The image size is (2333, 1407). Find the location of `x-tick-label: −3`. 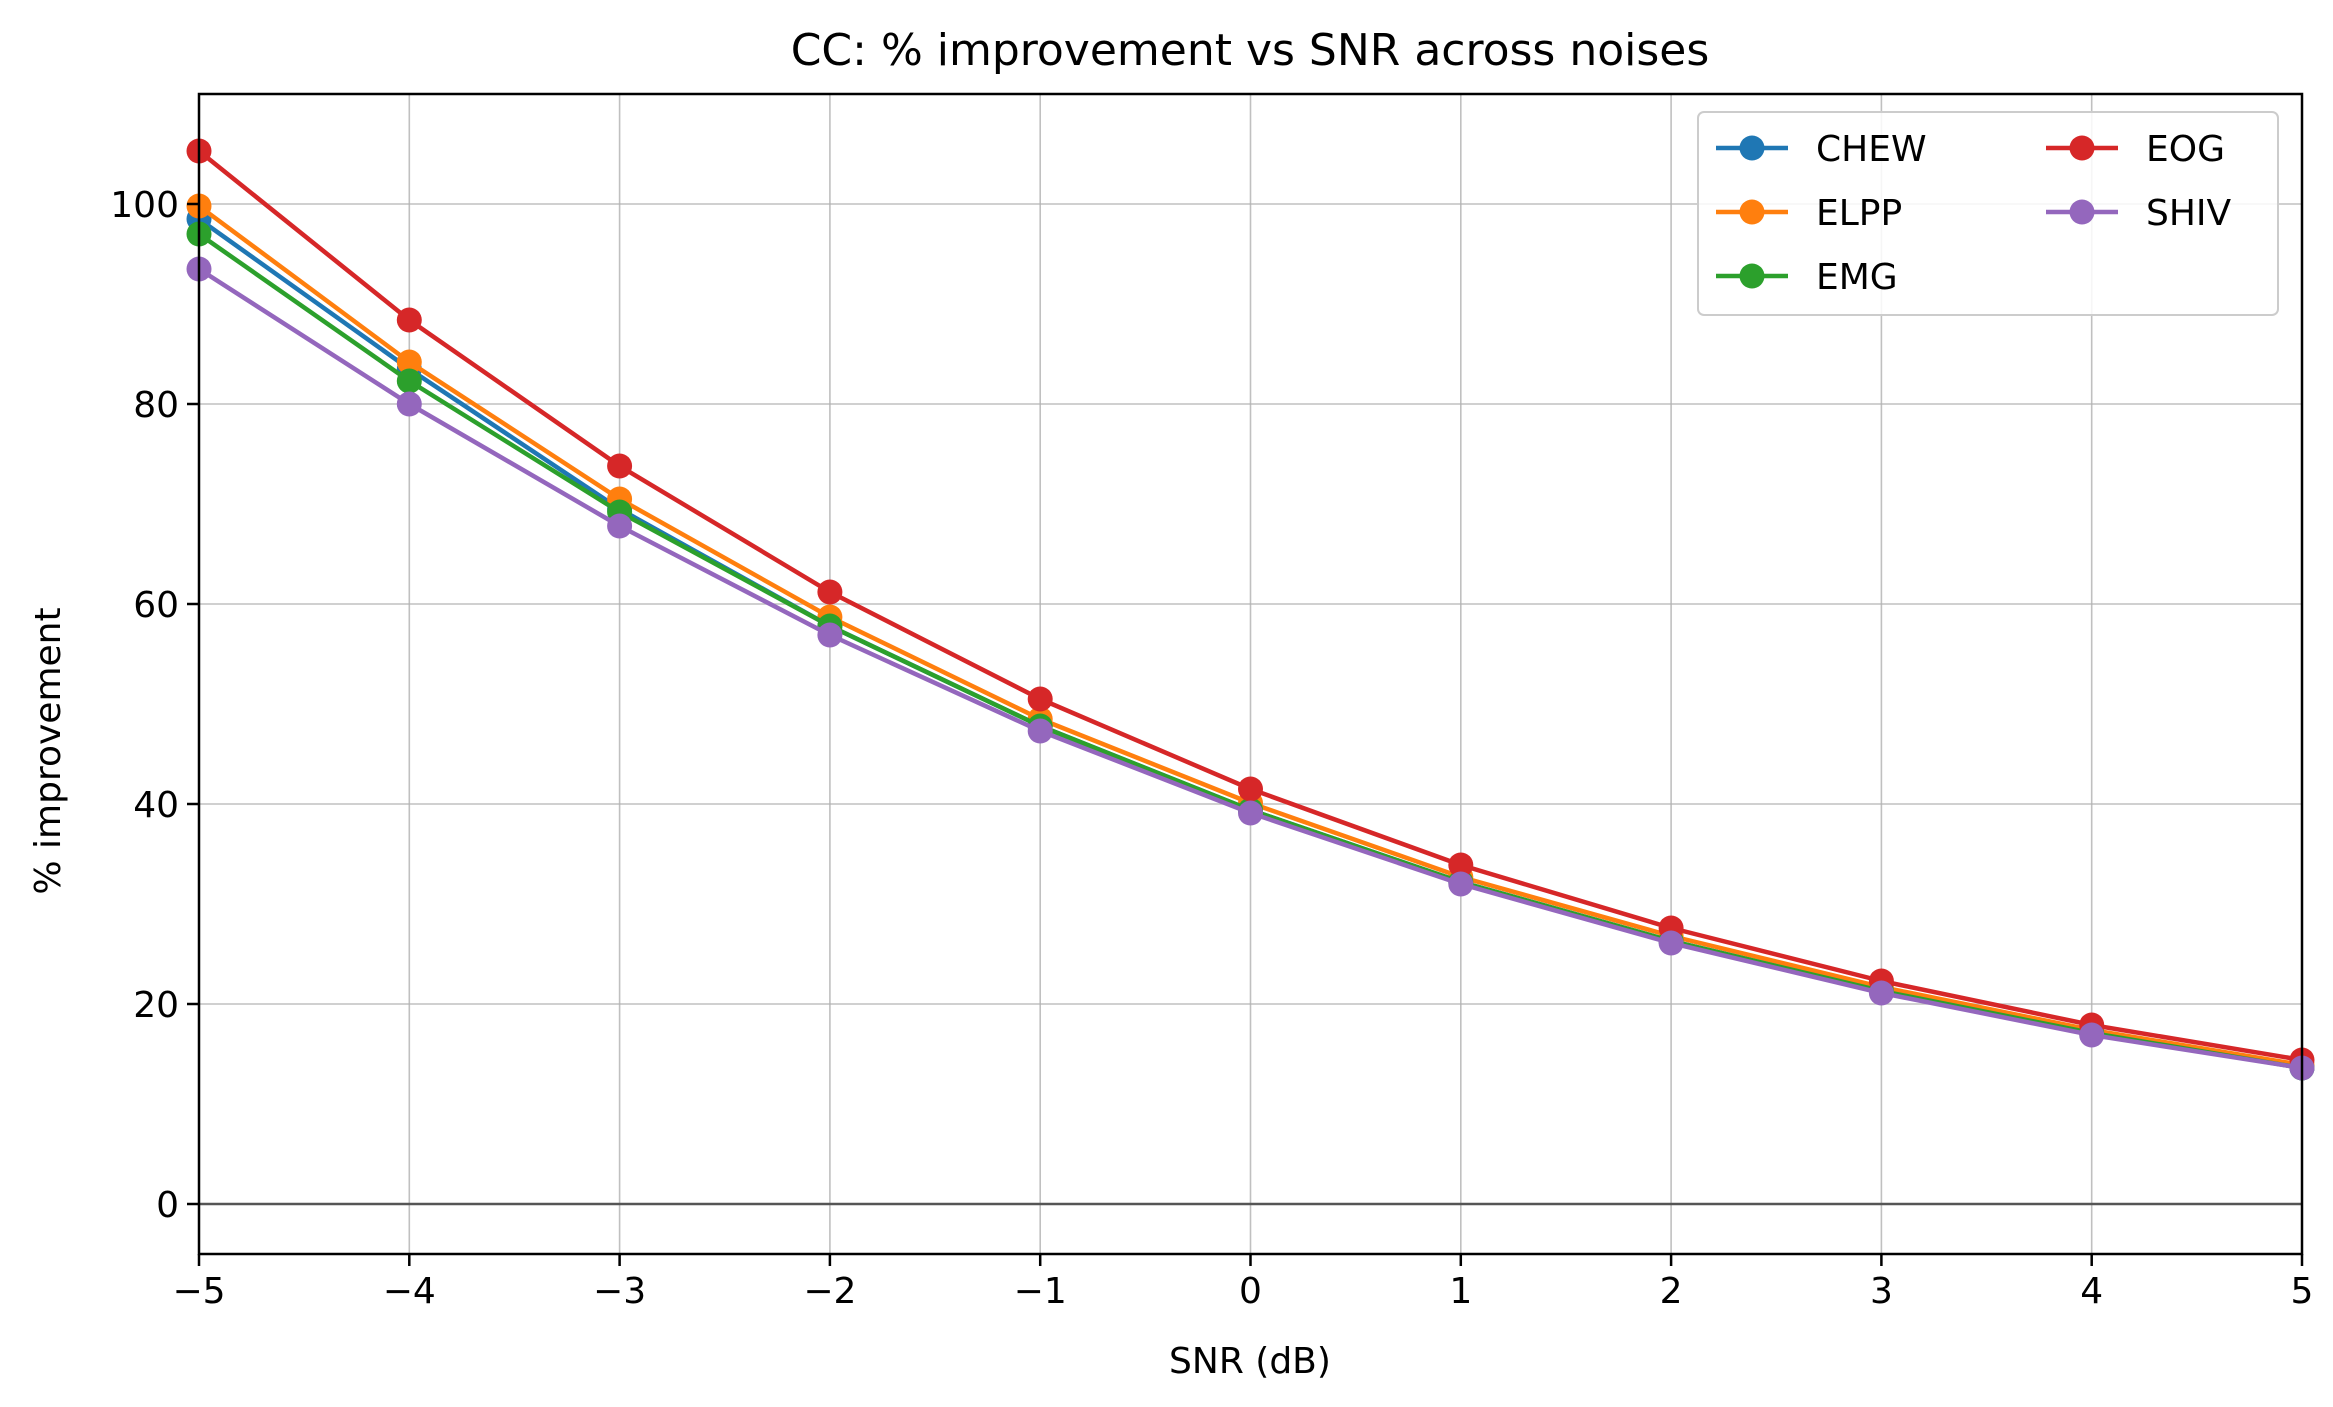

x-tick-label: −3 is located at coordinates (619, 1291).